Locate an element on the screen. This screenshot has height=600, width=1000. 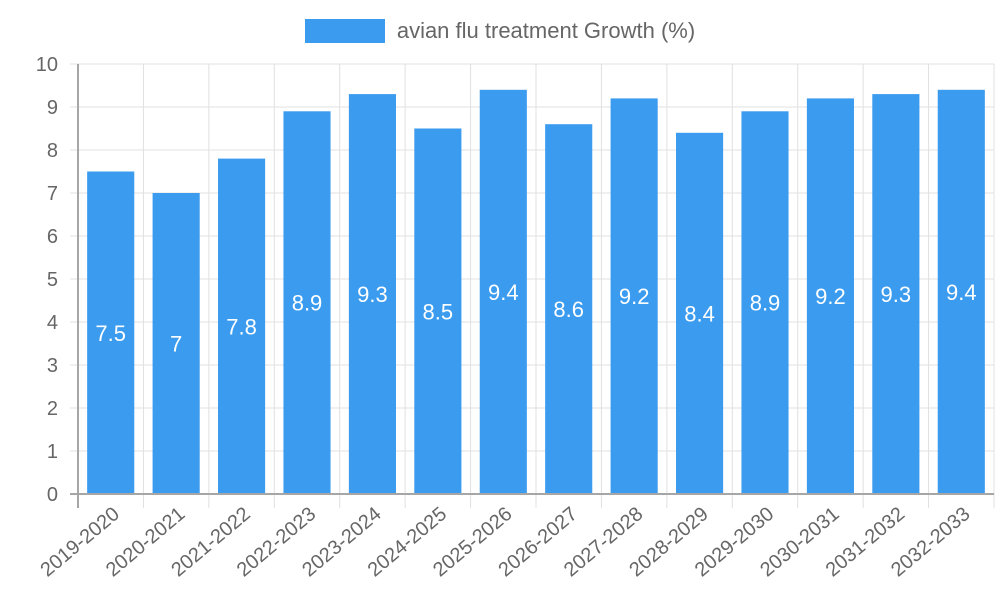
y-tick-label: 6 is located at coordinates (52, 237).